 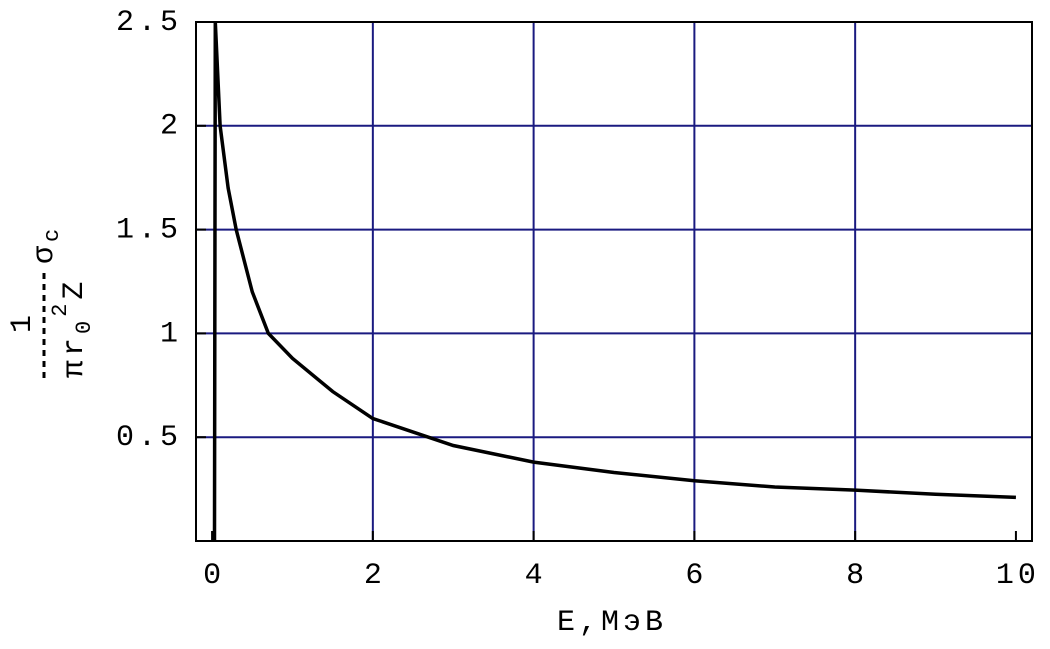 I want to click on y-label-part: Z, so click(x=75, y=289).